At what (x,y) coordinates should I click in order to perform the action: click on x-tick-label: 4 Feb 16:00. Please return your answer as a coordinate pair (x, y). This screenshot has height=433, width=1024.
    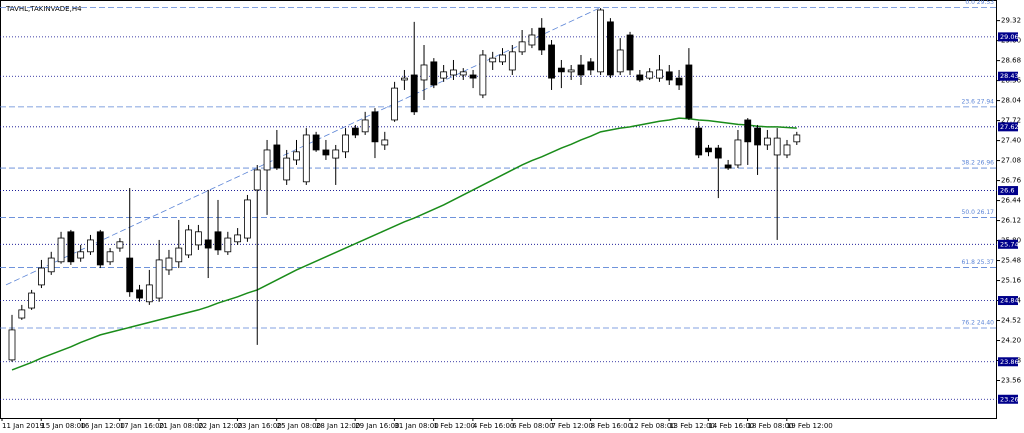
    Looking at the image, I should click on (493, 426).